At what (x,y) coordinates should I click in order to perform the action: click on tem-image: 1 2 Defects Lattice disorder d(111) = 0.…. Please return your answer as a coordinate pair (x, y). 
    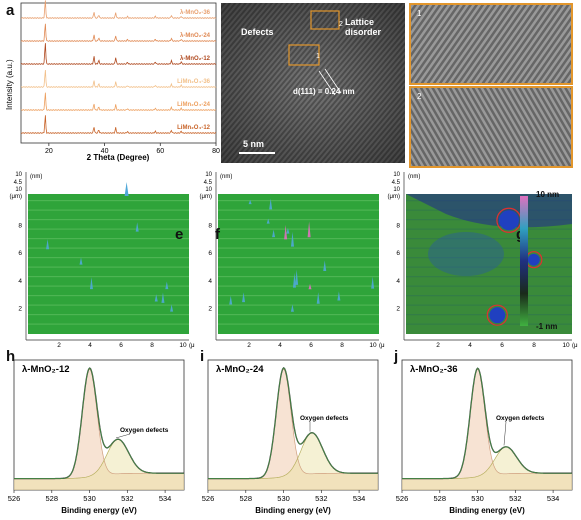
    Looking at the image, I should click on (313, 83).